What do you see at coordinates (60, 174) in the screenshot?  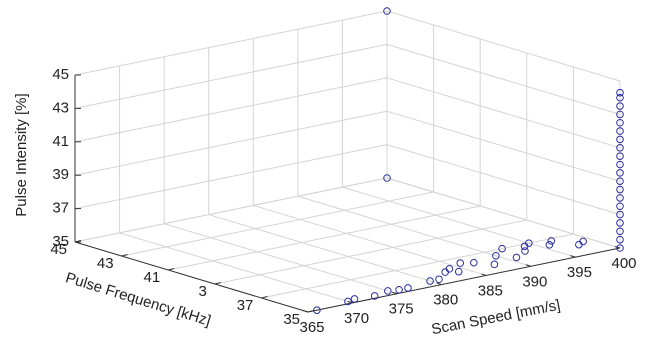 I see `z-tick-label: 39` at bounding box center [60, 174].